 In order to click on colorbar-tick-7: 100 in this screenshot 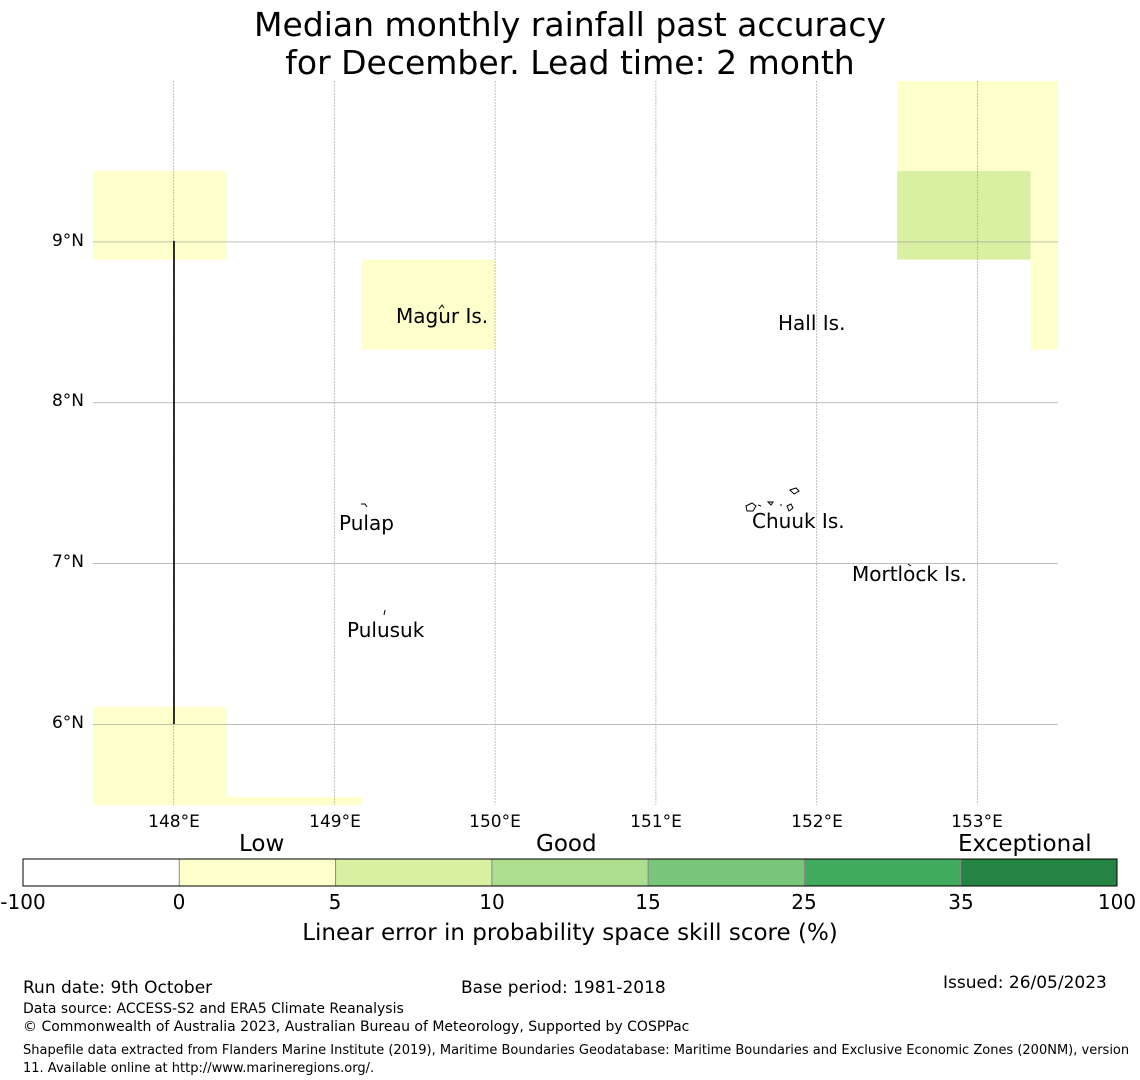, I will do `click(1117, 902)`.